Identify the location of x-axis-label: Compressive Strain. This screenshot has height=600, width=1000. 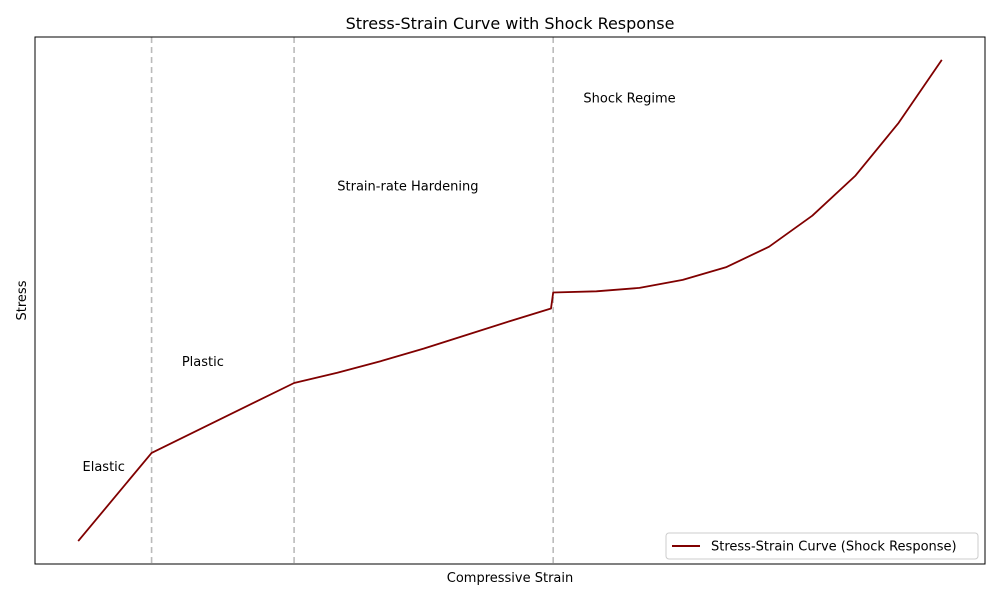
(510, 578).